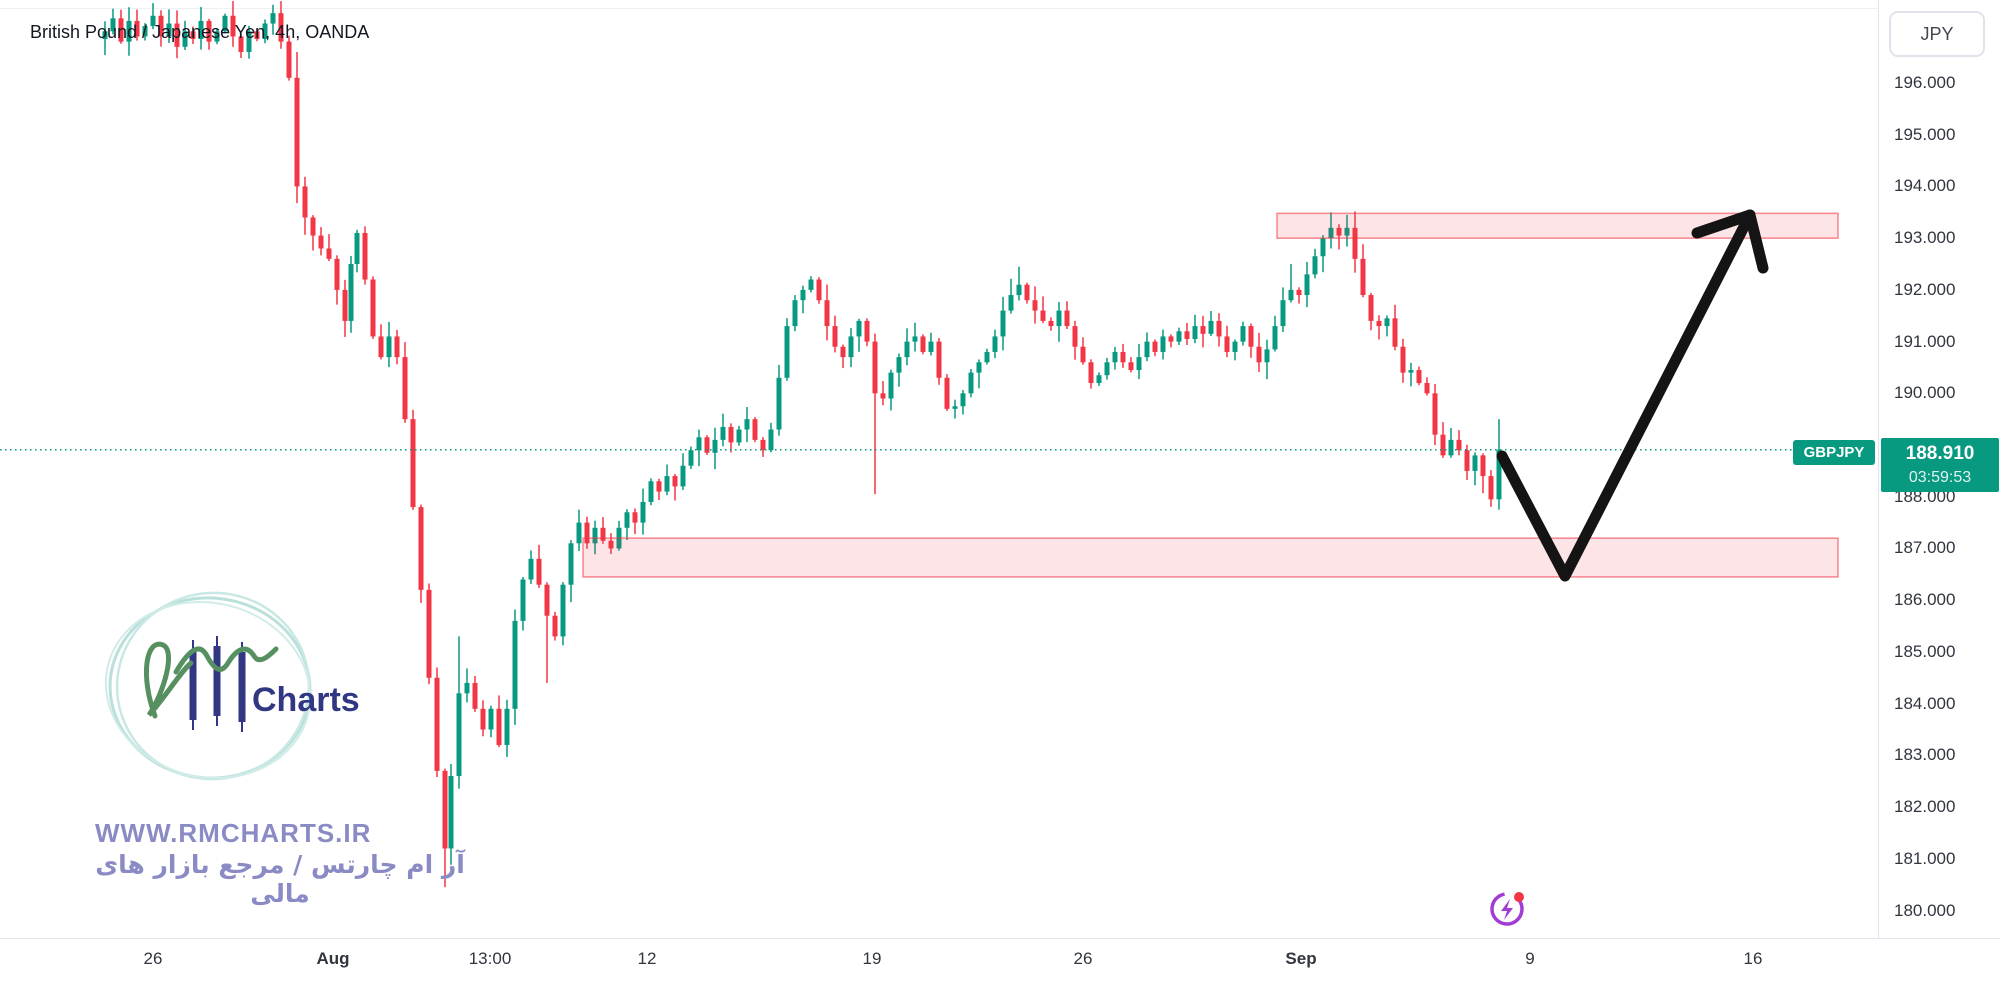  What do you see at coordinates (1753, 958) in the screenshot?
I see `time-tick-label: 16` at bounding box center [1753, 958].